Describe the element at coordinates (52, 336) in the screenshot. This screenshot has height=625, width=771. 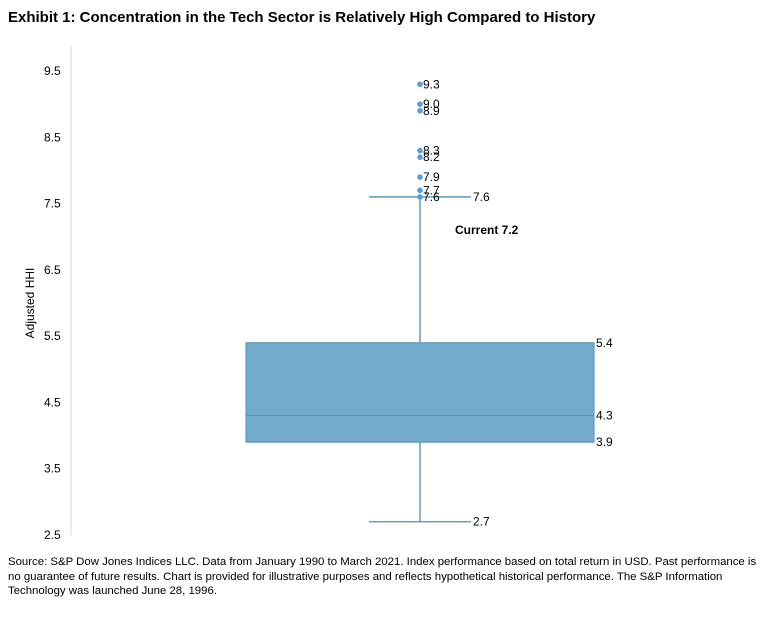
I see `y-tick-label: 5.5` at that location.